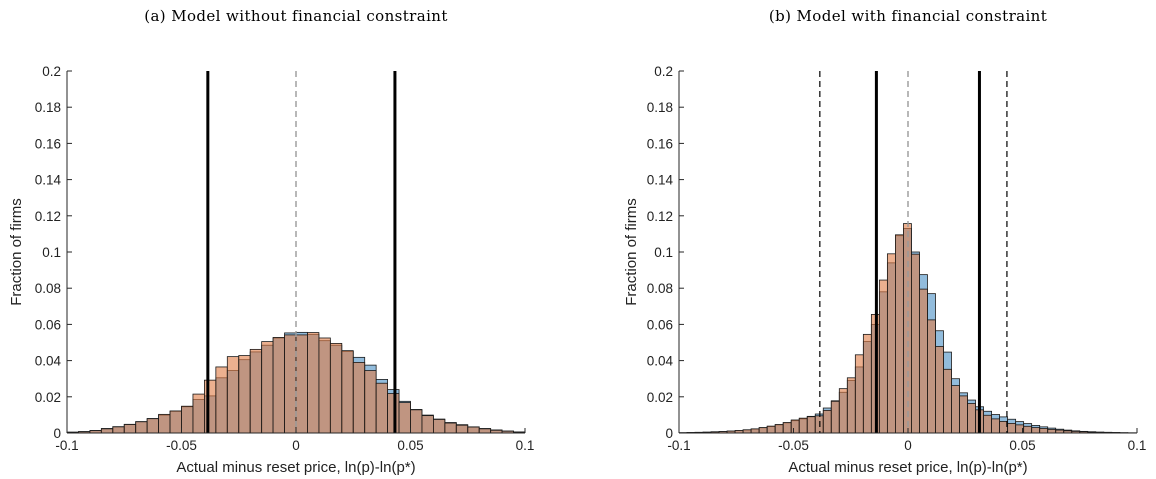 This screenshot has height=479, width=1156. Describe the element at coordinates (51, 71) in the screenshot. I see `panel-a-y-tick-label-10: 0.2` at that location.